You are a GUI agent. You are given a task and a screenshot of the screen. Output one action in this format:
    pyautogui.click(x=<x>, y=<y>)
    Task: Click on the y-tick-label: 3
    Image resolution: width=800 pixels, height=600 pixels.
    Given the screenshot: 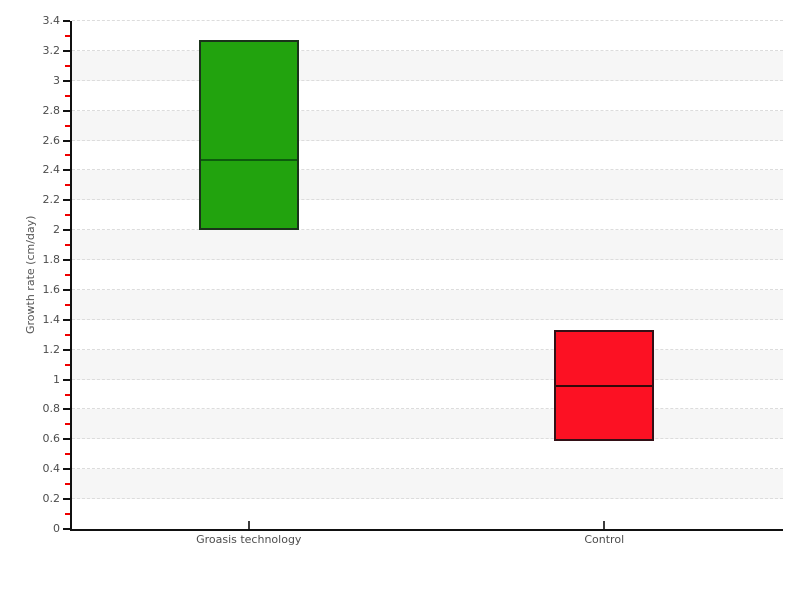 What is the action you would take?
    pyautogui.click(x=56, y=80)
    